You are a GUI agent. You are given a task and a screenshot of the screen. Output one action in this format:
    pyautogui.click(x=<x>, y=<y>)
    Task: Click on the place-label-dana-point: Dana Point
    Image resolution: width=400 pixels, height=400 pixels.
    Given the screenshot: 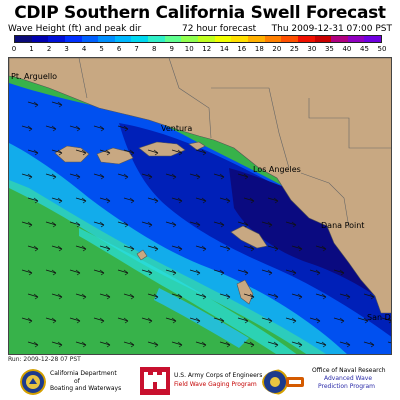 What is the action you would take?
    pyautogui.click(x=343, y=225)
    